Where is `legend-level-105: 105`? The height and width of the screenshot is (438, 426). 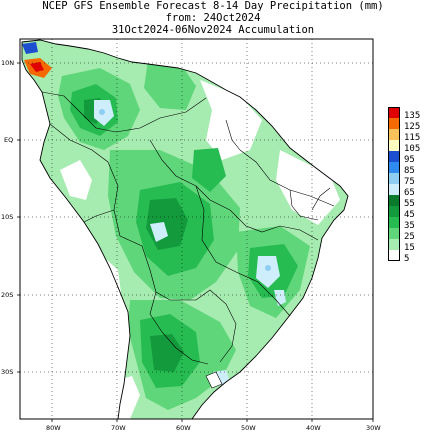
legend-level-105: 105 is located at coordinates (407, 147).